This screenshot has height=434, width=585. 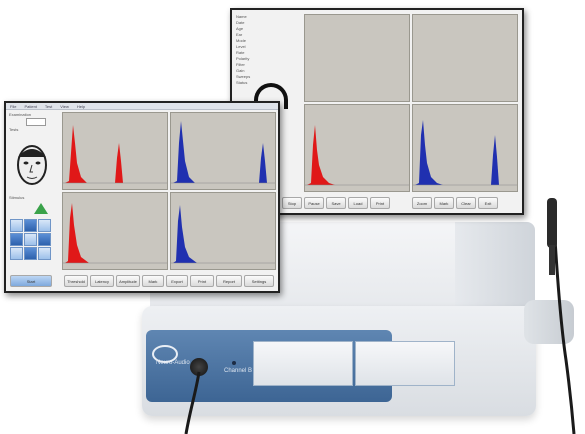 What do you see at coordinates (177, 281) in the screenshot?
I see `export-button: Export` at bounding box center [177, 281].